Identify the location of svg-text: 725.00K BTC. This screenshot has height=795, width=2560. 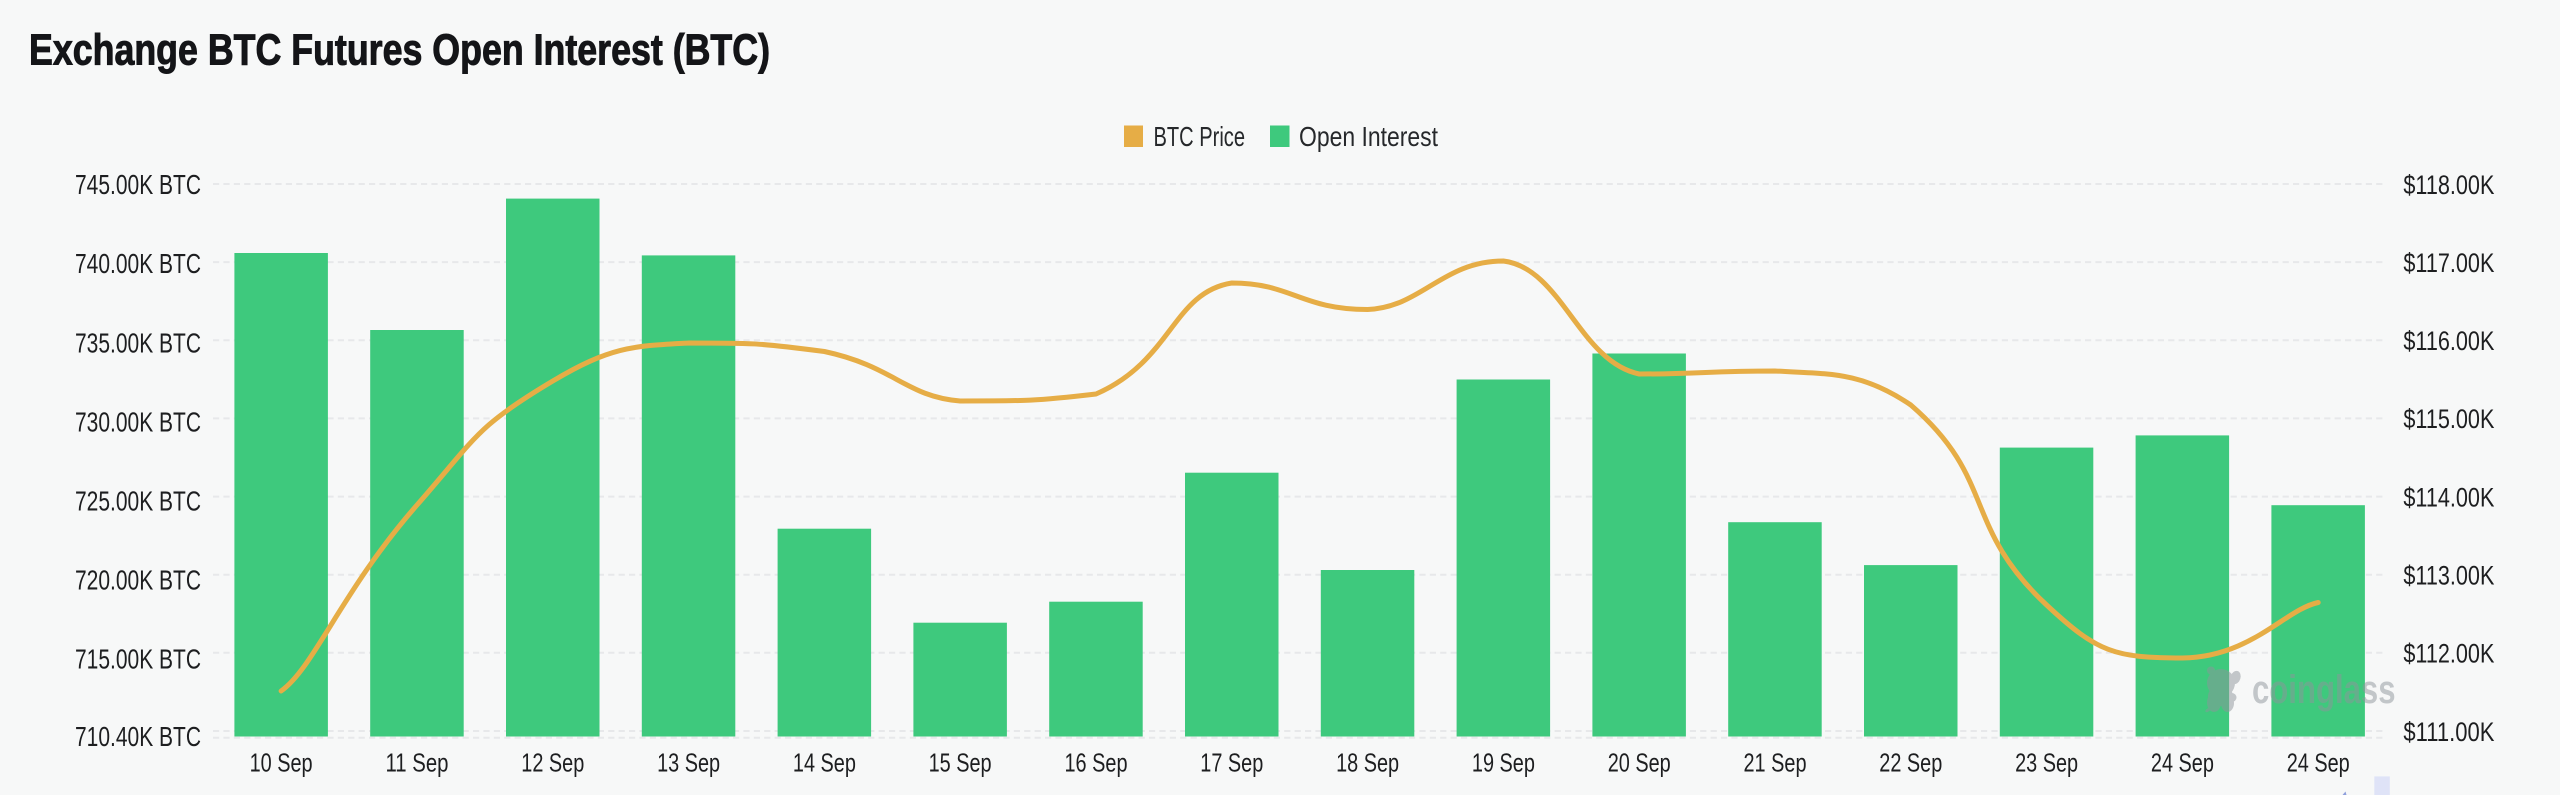
(138, 500).